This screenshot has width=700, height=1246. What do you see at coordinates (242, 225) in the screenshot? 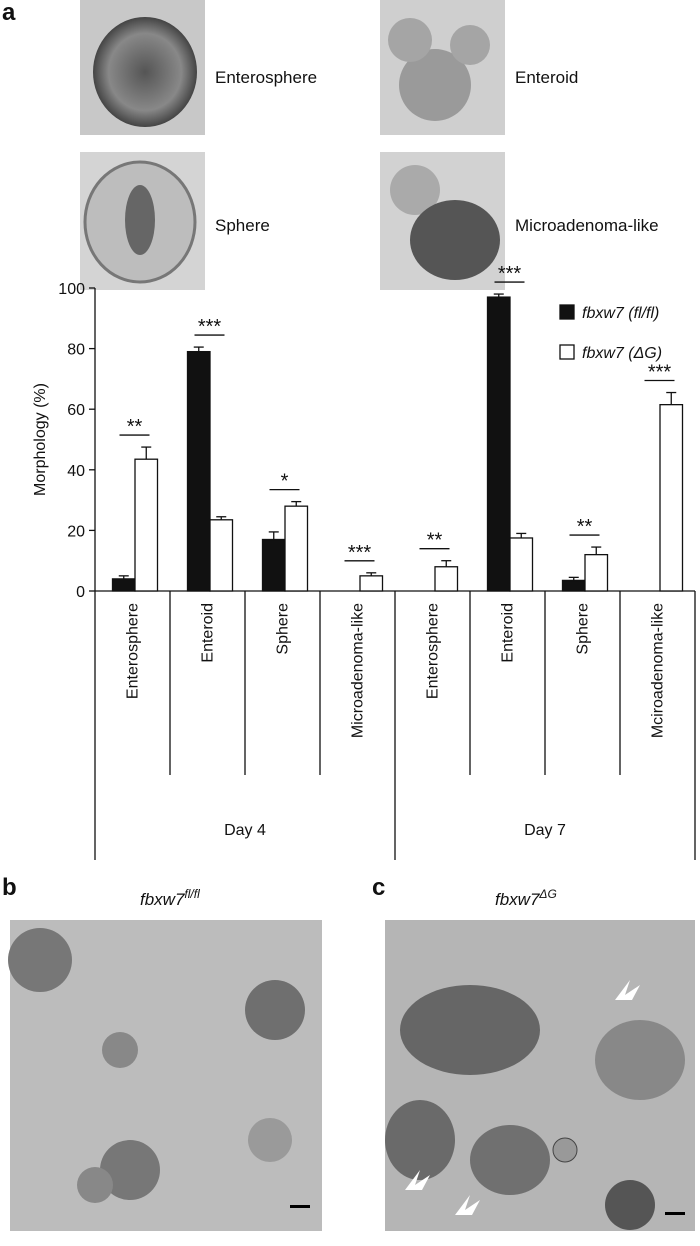
I see `image-label: Sphere` at bounding box center [242, 225].